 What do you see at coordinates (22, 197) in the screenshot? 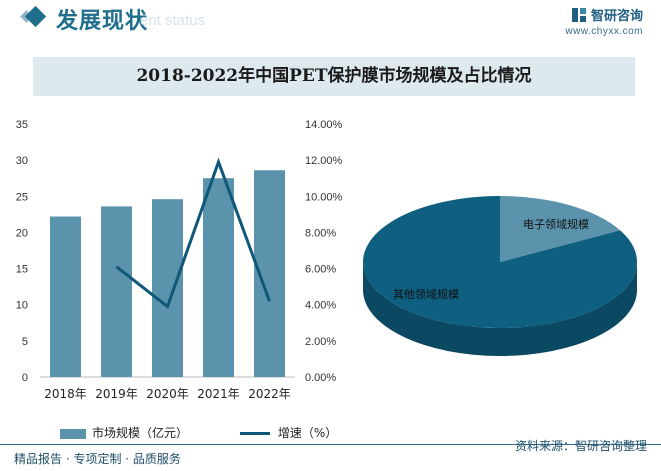
I see `left-axis-tick-label: 25` at bounding box center [22, 197].